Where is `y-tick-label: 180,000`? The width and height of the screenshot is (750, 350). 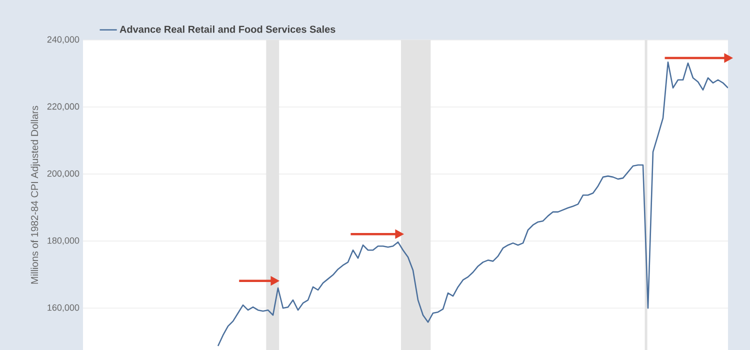 y-tick-label: 180,000 is located at coordinates (64, 241).